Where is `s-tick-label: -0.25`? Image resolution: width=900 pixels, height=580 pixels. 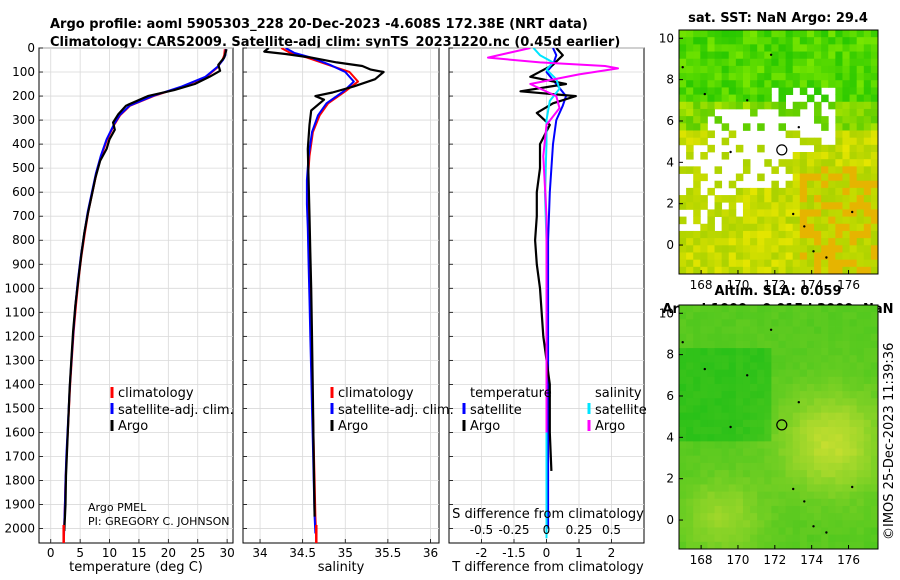 s-tick-label: -0.25 is located at coordinates (513, 530).